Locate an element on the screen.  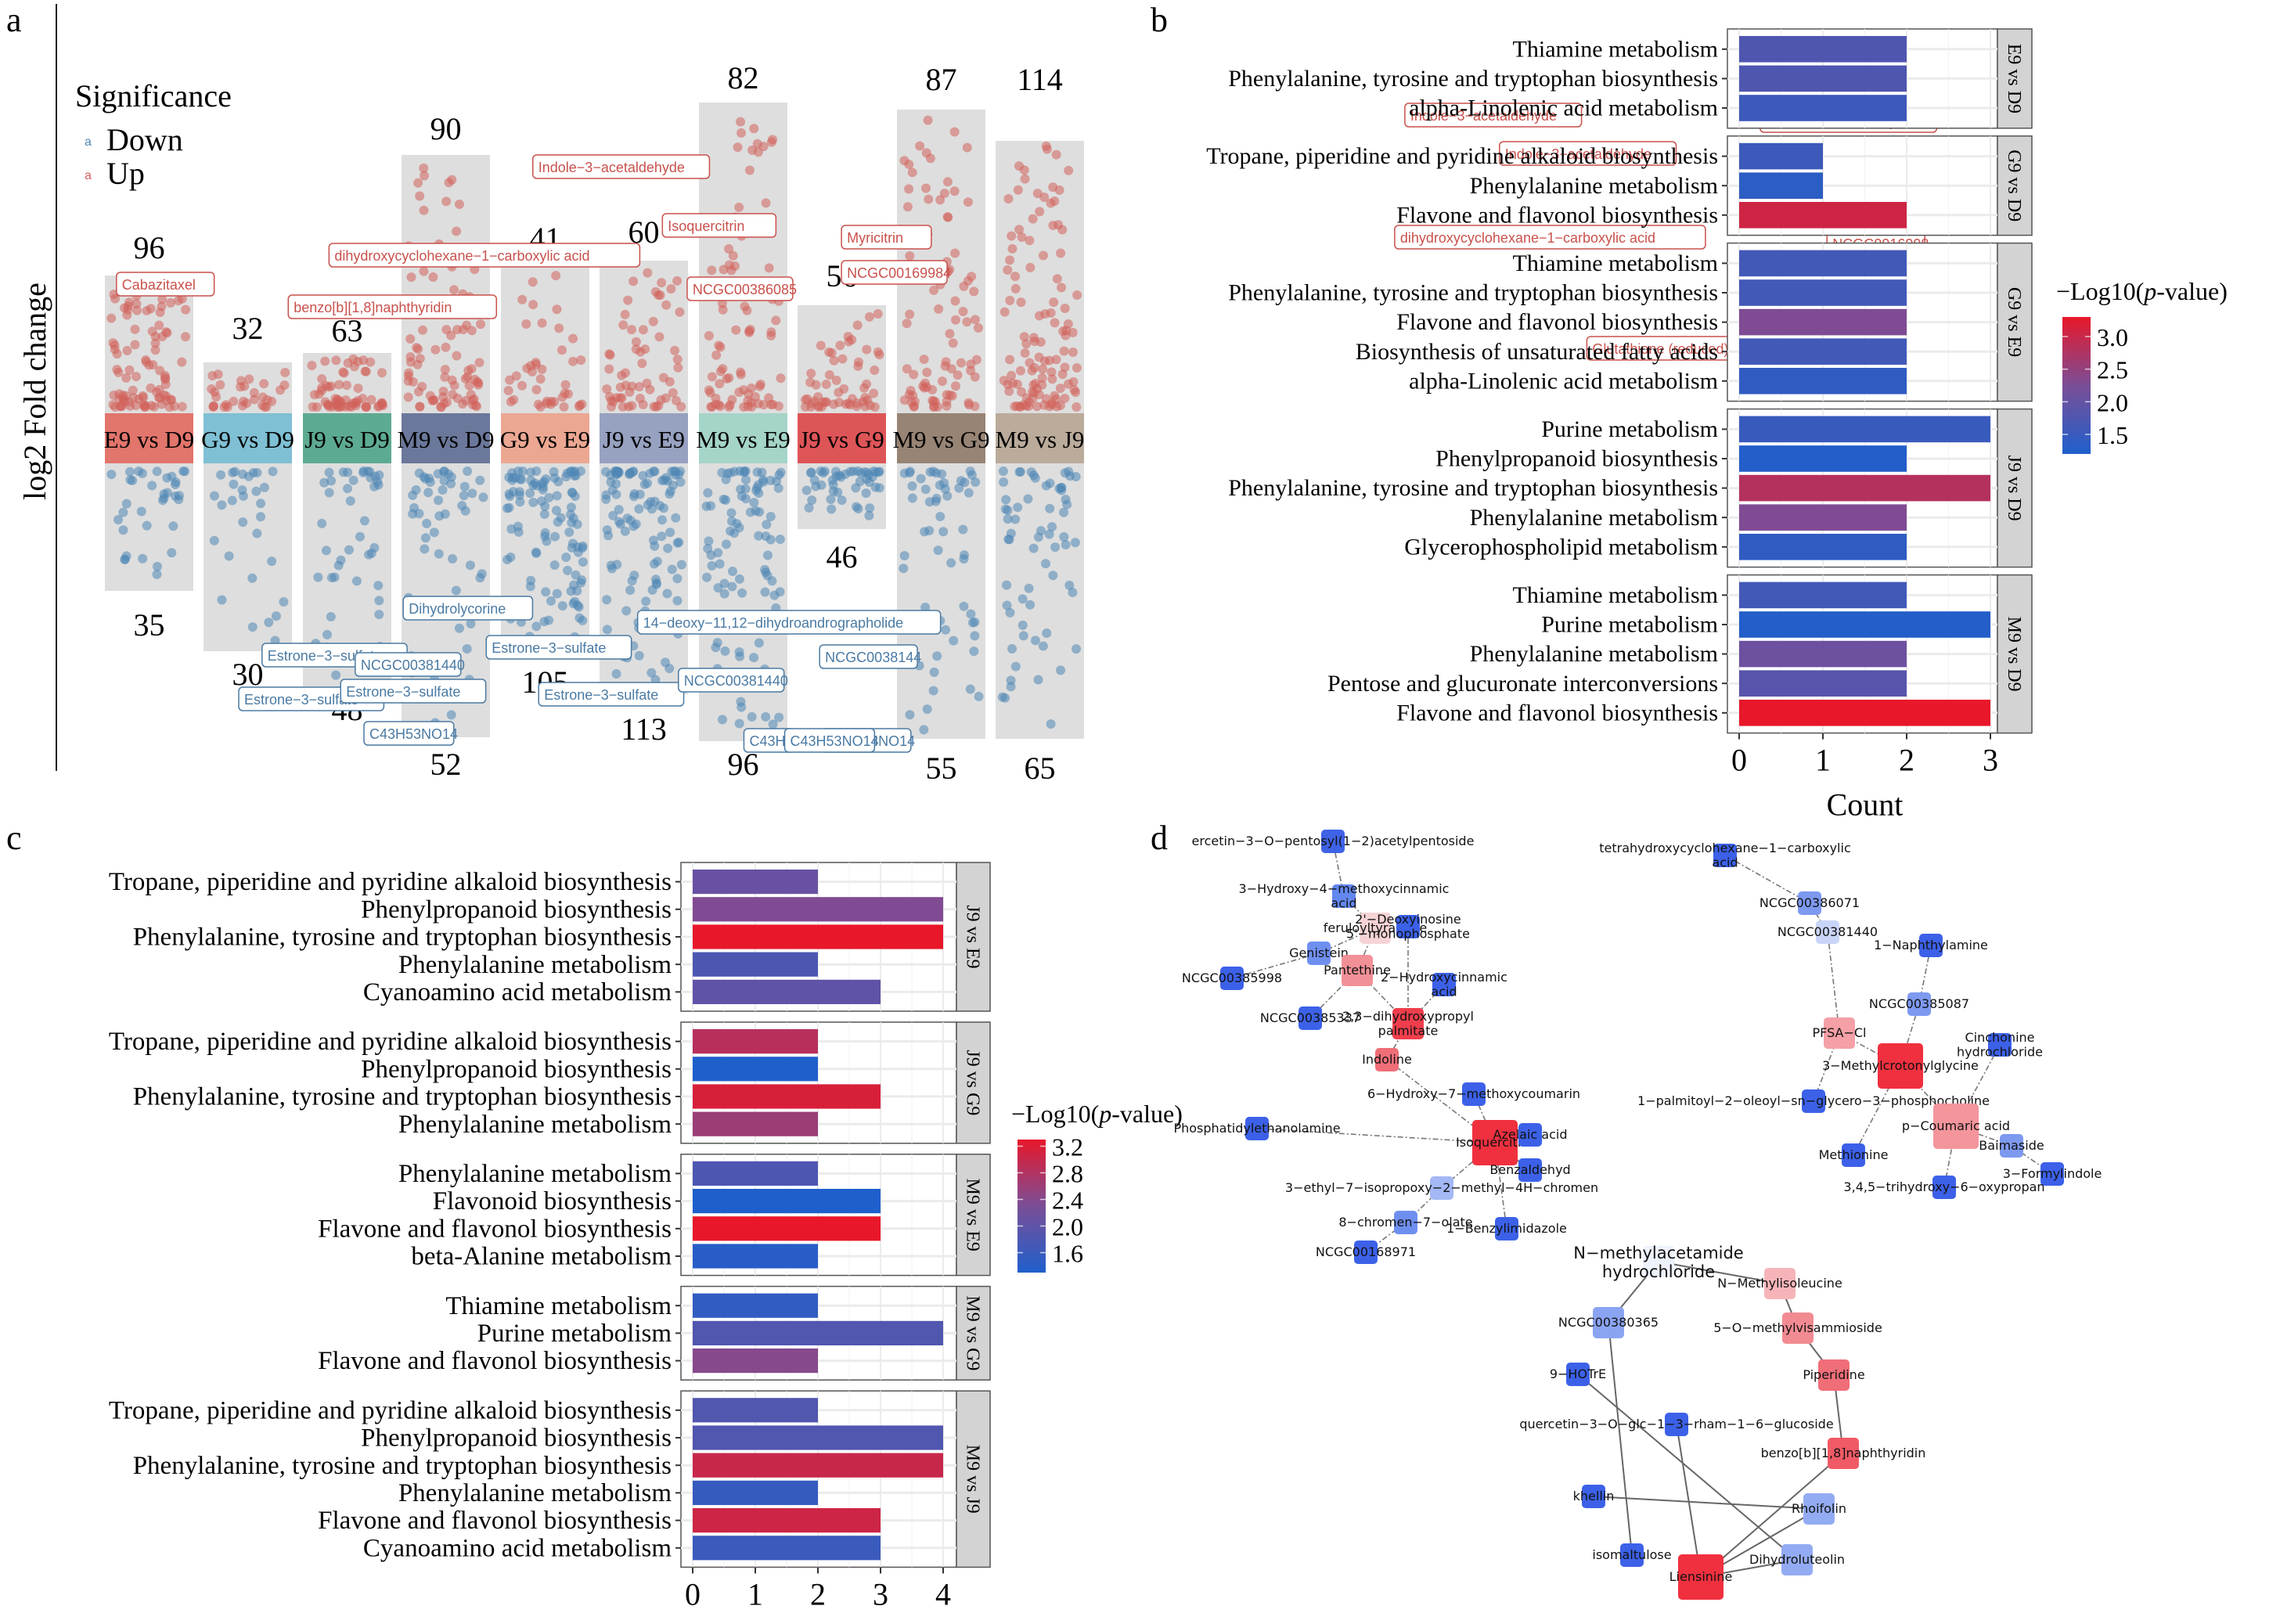
network-node: 3,4,5−trihydroxy−6−oxypropan is located at coordinates (1944, 1187).